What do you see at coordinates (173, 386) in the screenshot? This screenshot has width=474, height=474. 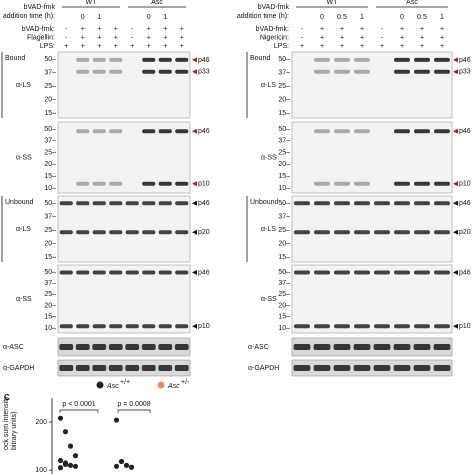 I see `legend-label: Asc` at bounding box center [173, 386].